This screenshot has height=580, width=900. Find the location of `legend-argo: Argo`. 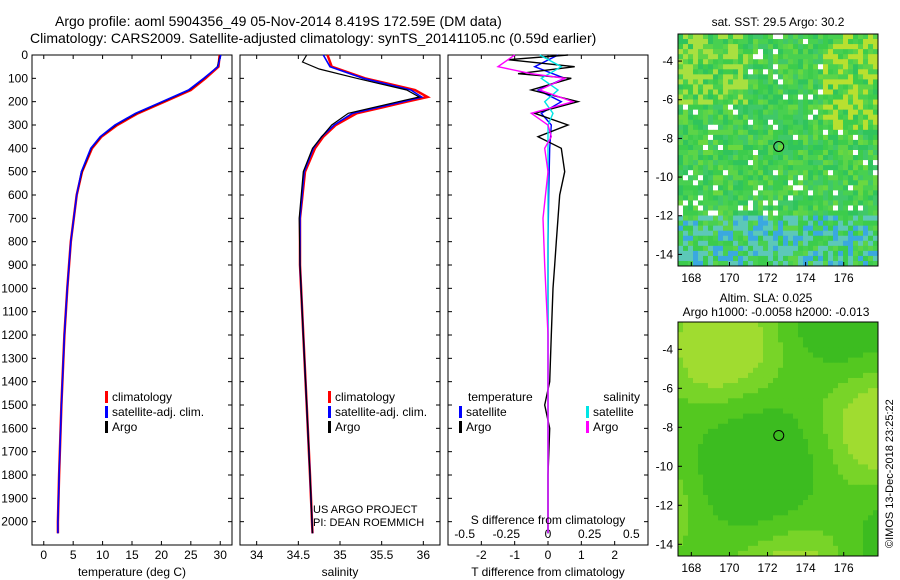

legend-argo: Argo is located at coordinates (125, 427).